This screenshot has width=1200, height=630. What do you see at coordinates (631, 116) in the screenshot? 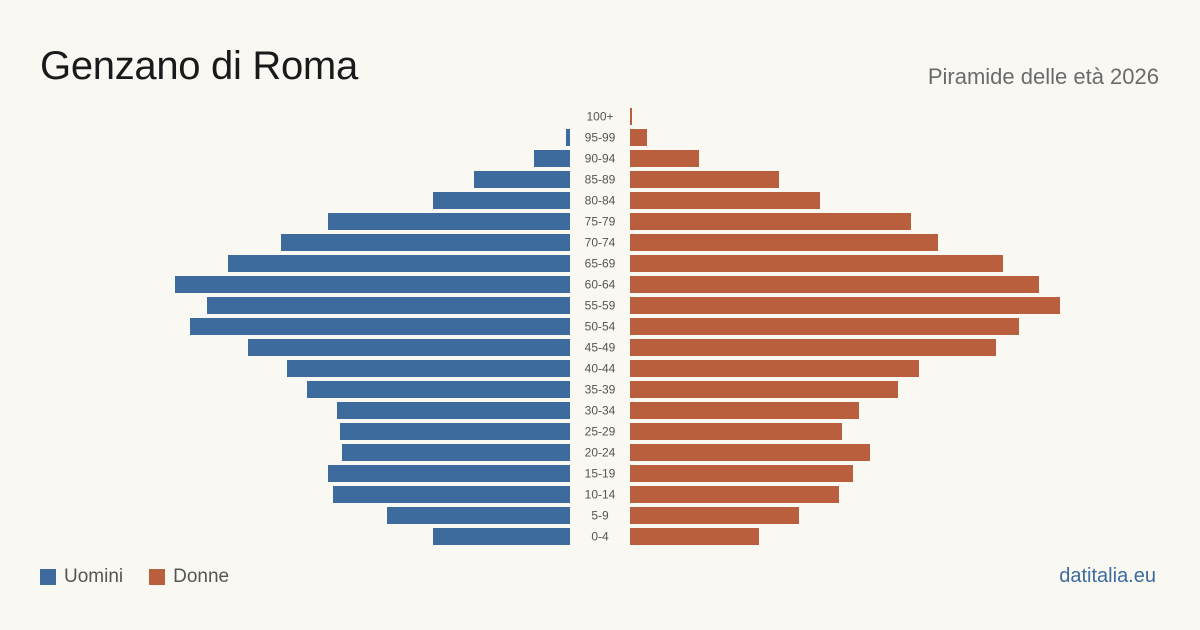
I see `bar-women-100plus` at bounding box center [631, 116].